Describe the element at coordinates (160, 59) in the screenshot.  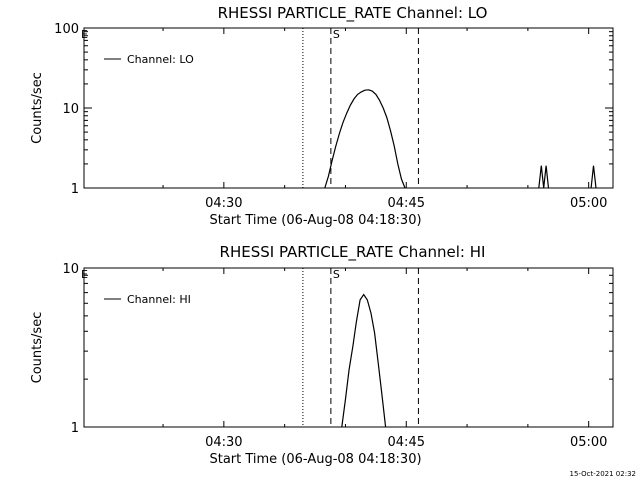
I see `legend-label: Channel: LO` at that location.